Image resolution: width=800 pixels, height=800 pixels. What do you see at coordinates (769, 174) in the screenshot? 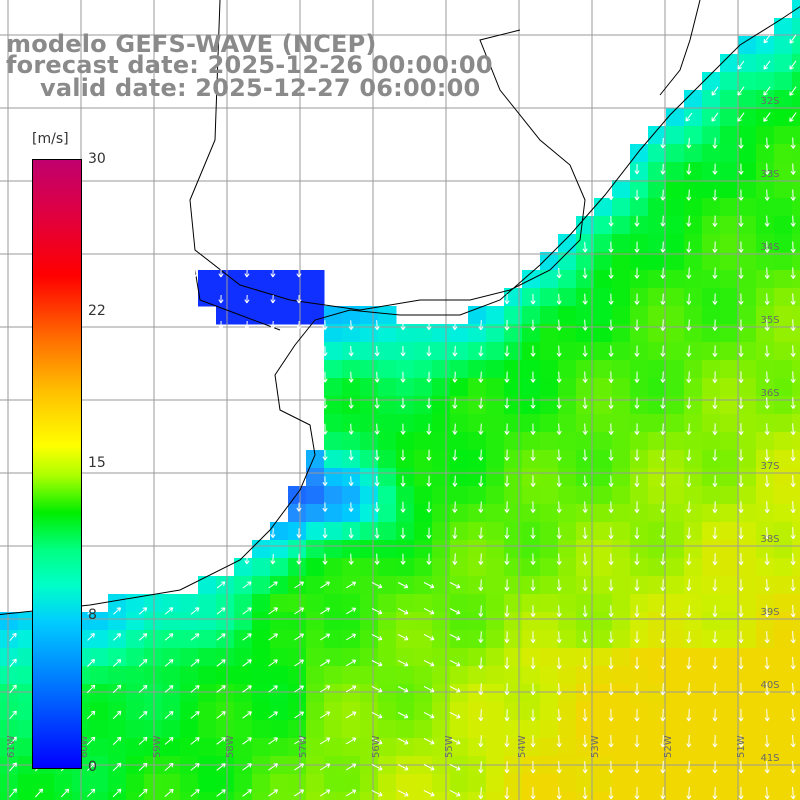
I see `latitude-label: 33S` at bounding box center [769, 174].